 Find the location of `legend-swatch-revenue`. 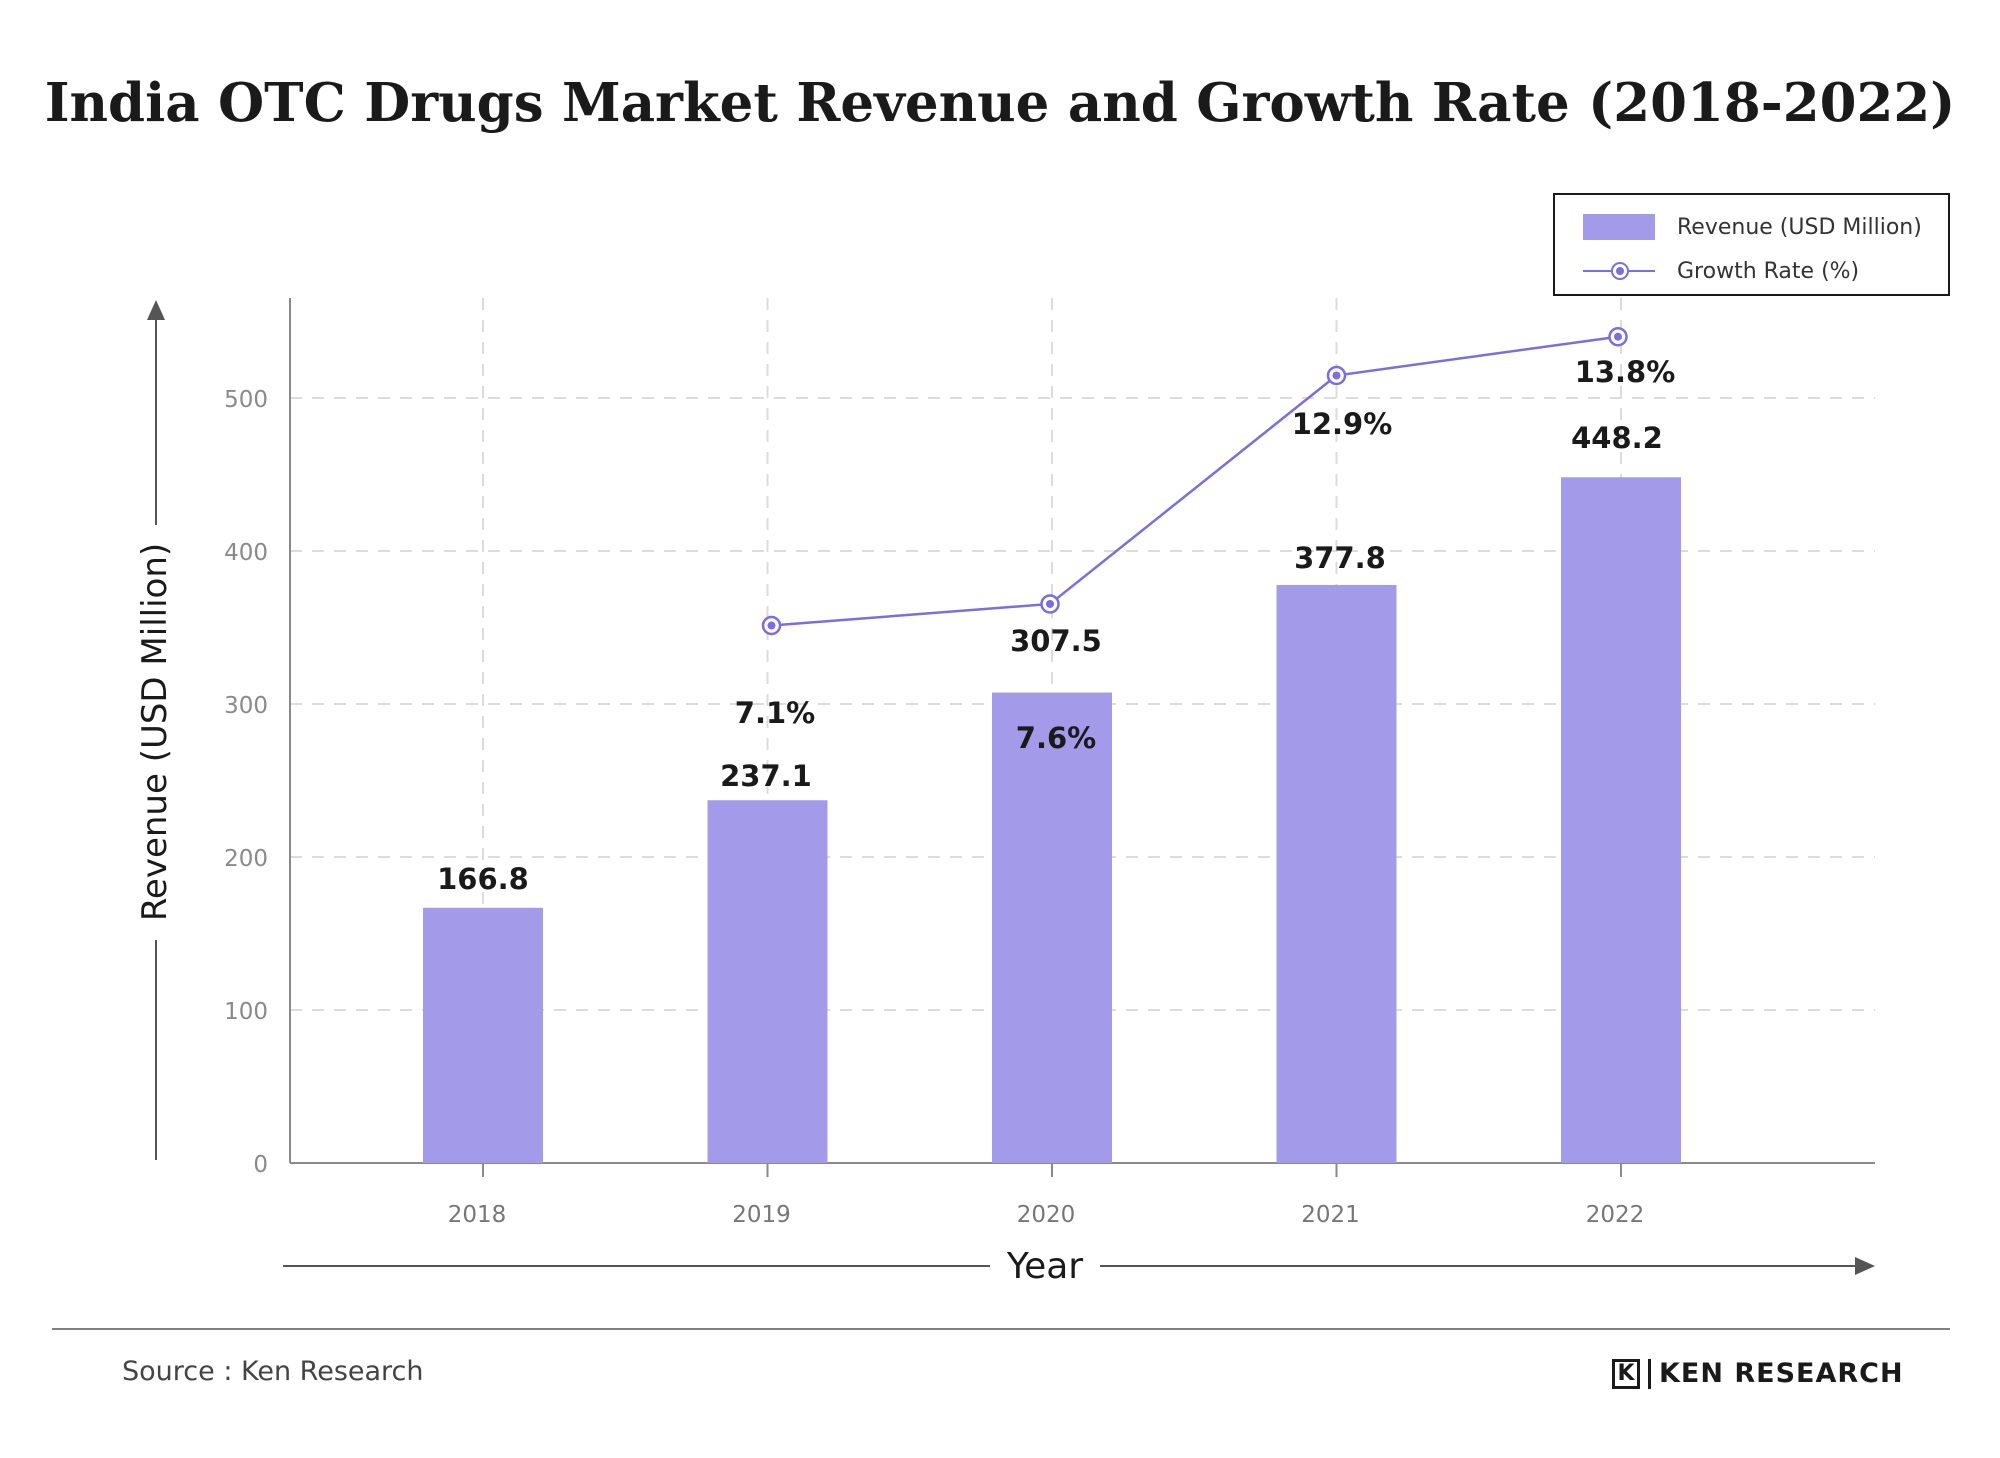

legend-swatch-revenue is located at coordinates (1619, 227).